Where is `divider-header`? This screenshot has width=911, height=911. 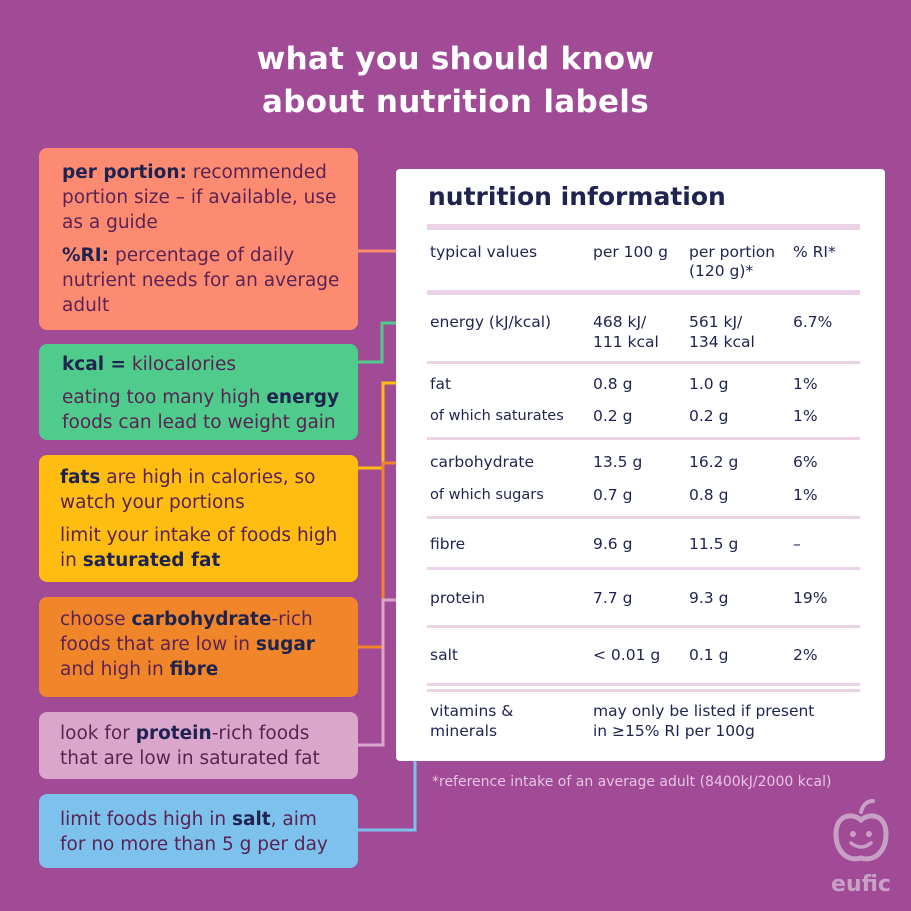
divider-header is located at coordinates (643, 292).